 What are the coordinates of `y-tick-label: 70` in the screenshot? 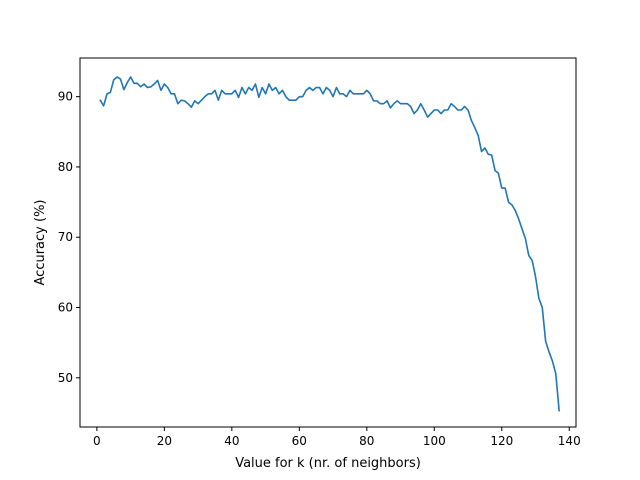 It's located at (65, 237).